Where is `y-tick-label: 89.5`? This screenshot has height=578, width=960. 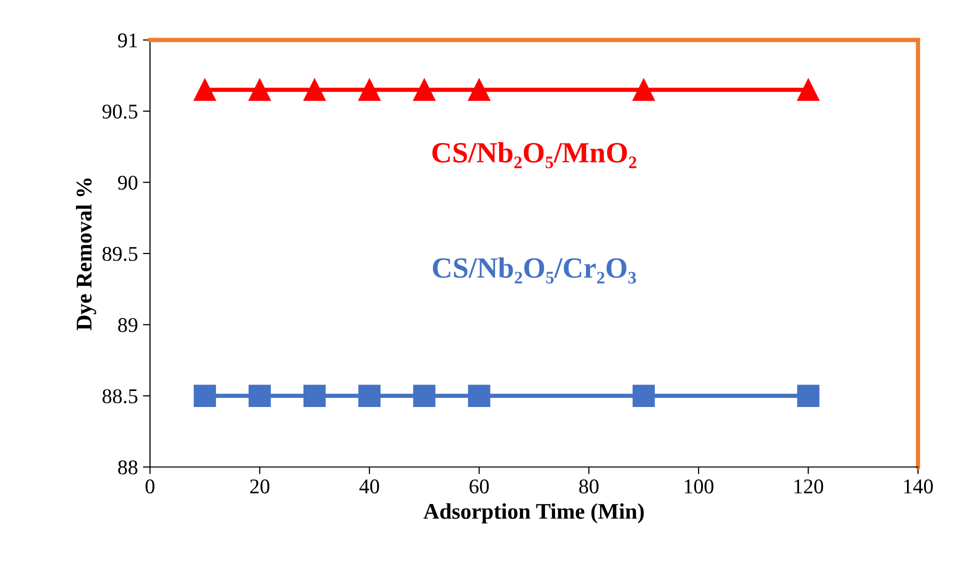 y-tick-label: 89.5 is located at coordinates (120, 254).